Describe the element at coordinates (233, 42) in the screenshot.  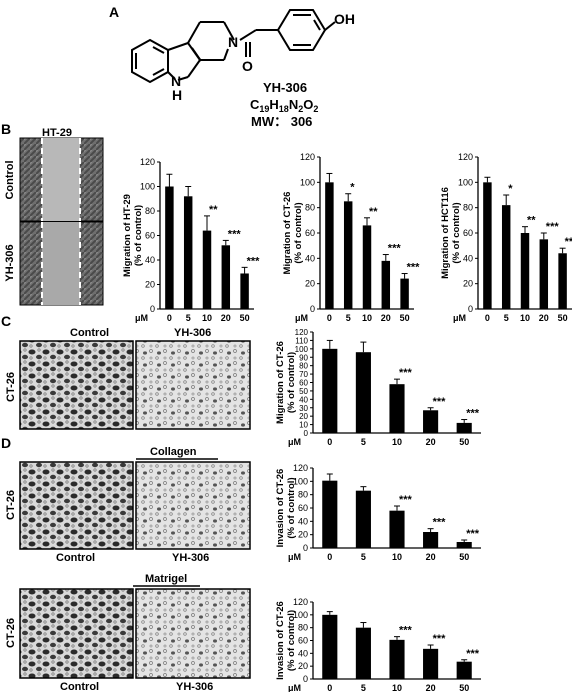
I see `ring-nitrogen: N` at that location.